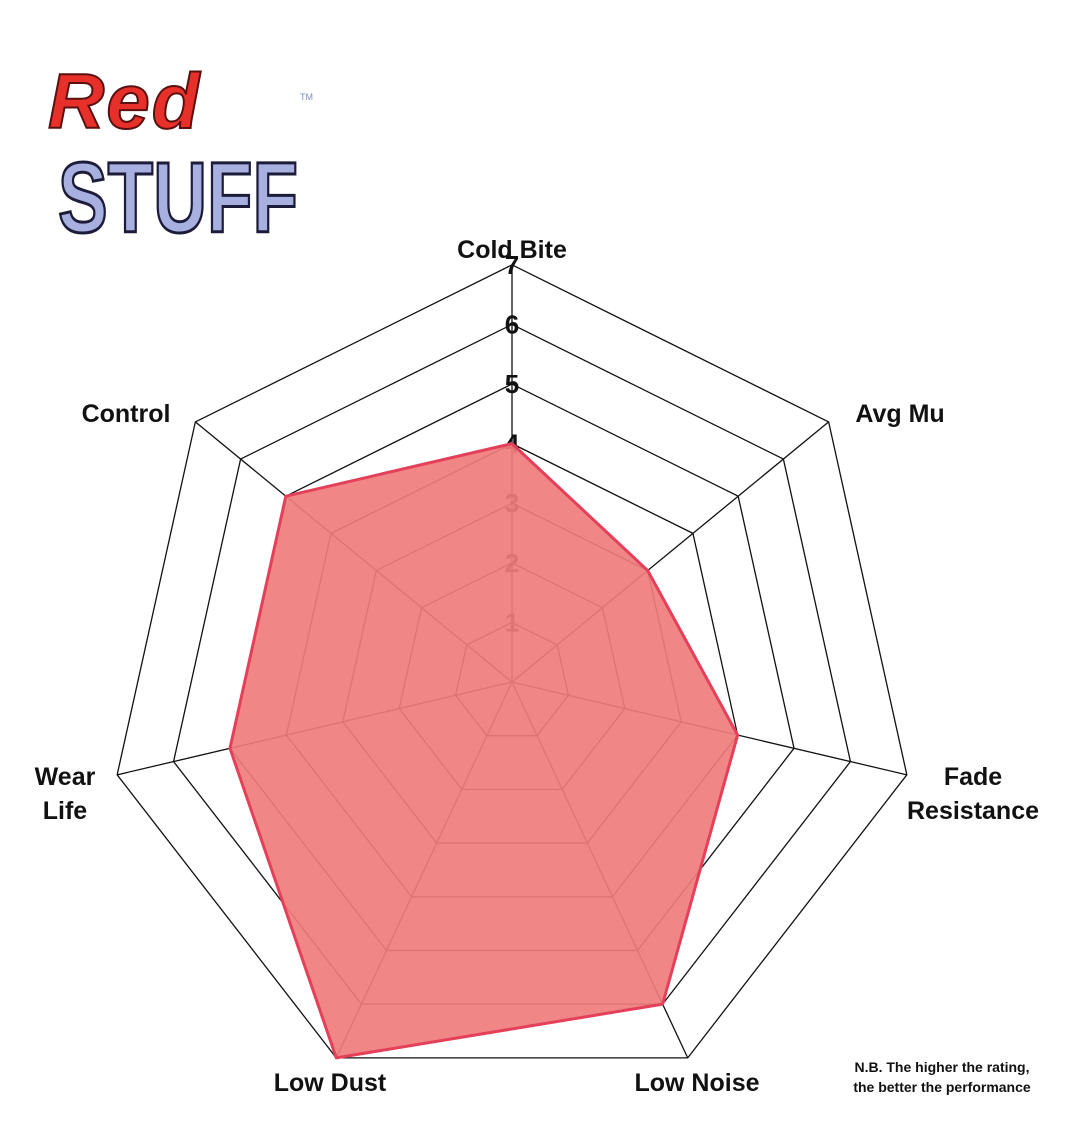 The height and width of the screenshot is (1148, 1070). What do you see at coordinates (65, 777) in the screenshot?
I see `category-label: Wear` at bounding box center [65, 777].